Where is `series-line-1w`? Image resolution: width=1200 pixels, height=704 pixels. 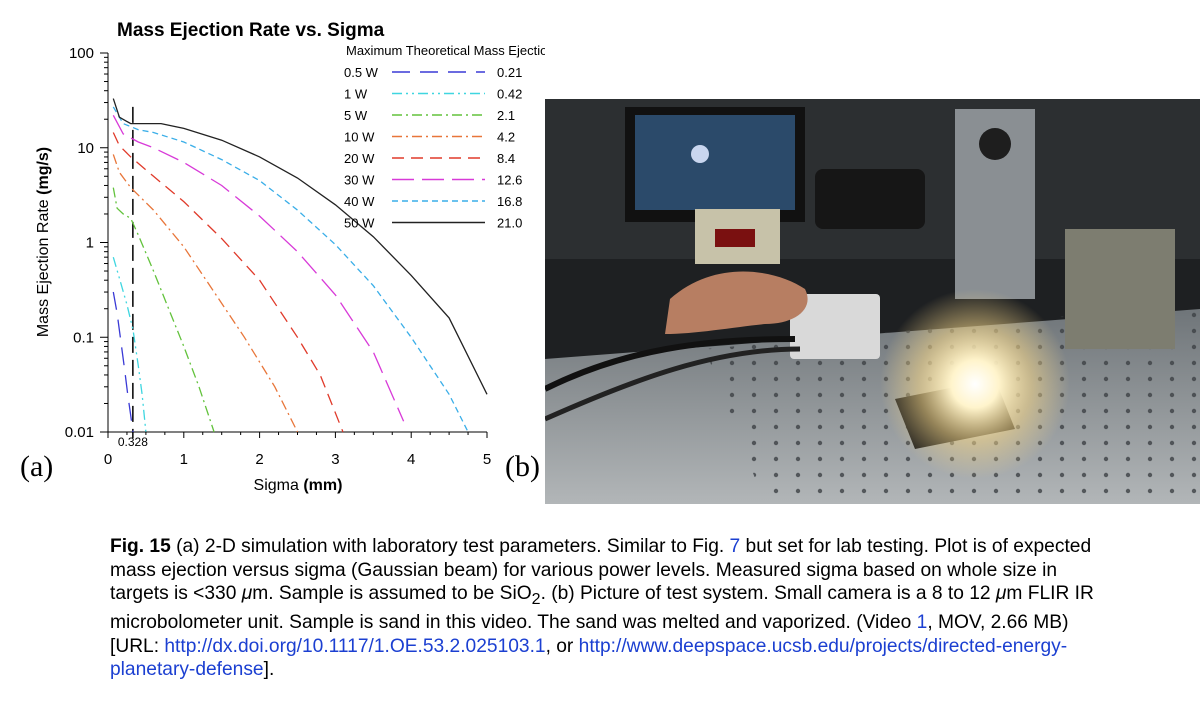
series-line-1w is located at coordinates (129, 345).